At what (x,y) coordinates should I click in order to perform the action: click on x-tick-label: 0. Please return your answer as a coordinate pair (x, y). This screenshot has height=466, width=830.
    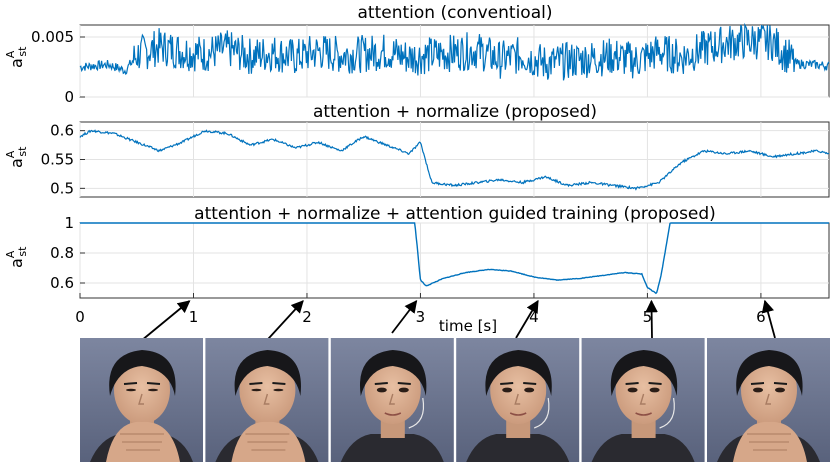
    Looking at the image, I should click on (80, 317).